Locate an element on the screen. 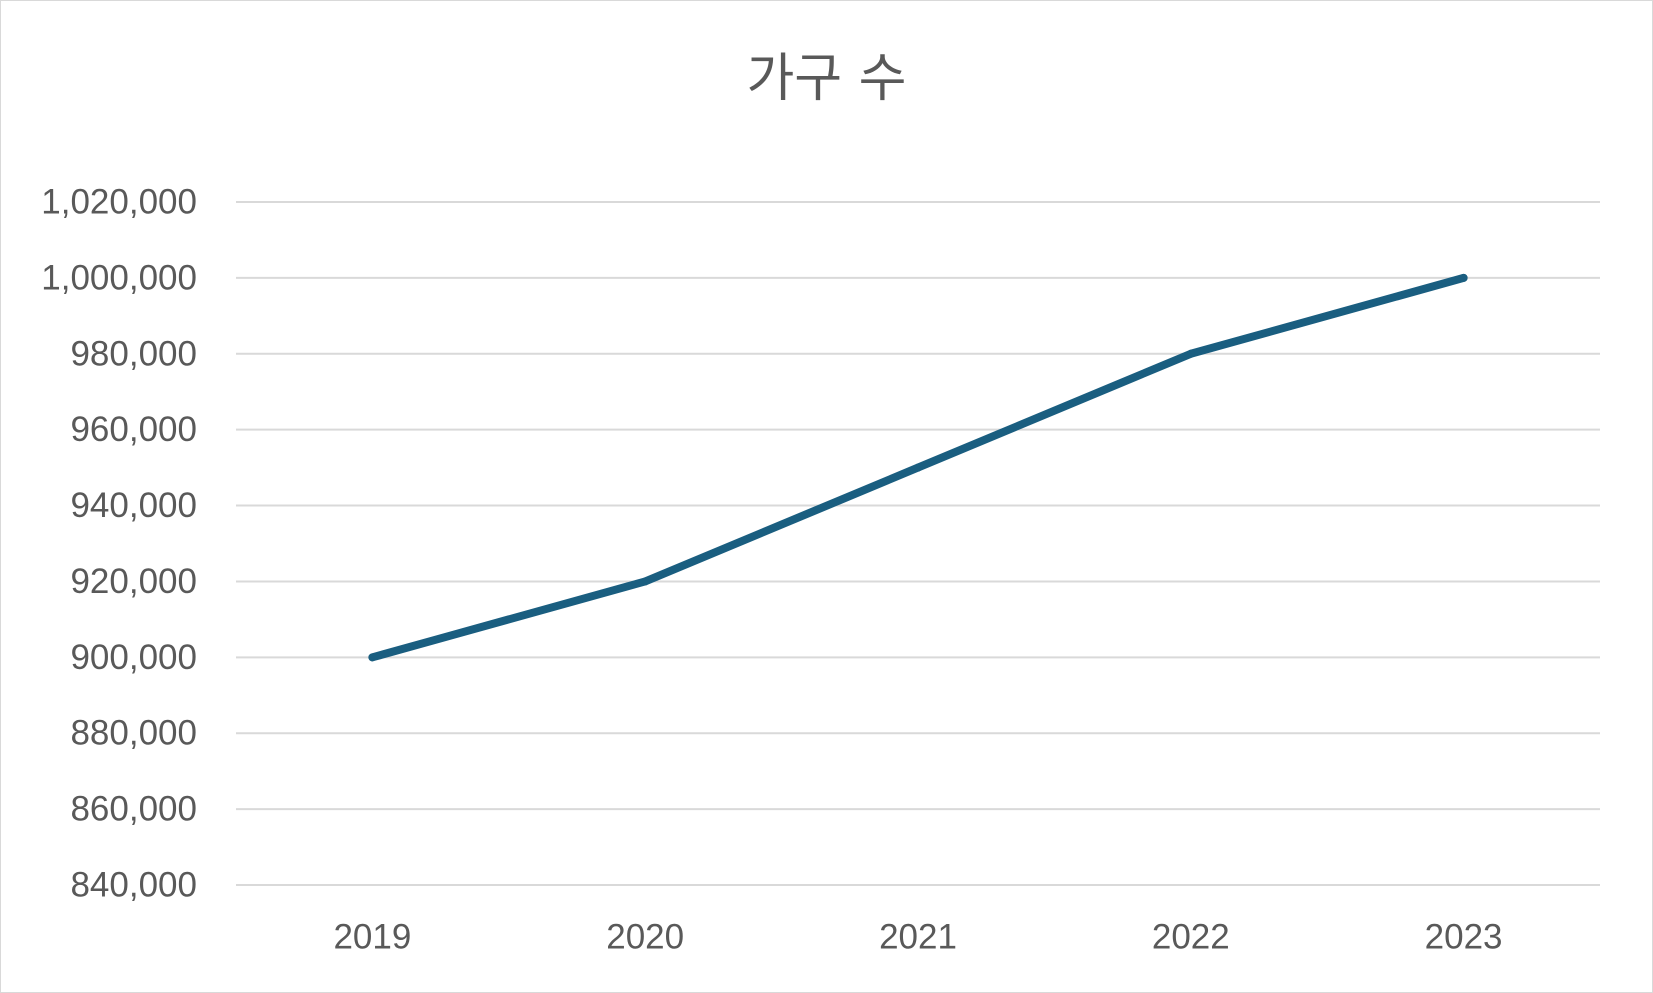 The image size is (1653, 993). y-tick-label: 1,020,000 is located at coordinates (119, 202).